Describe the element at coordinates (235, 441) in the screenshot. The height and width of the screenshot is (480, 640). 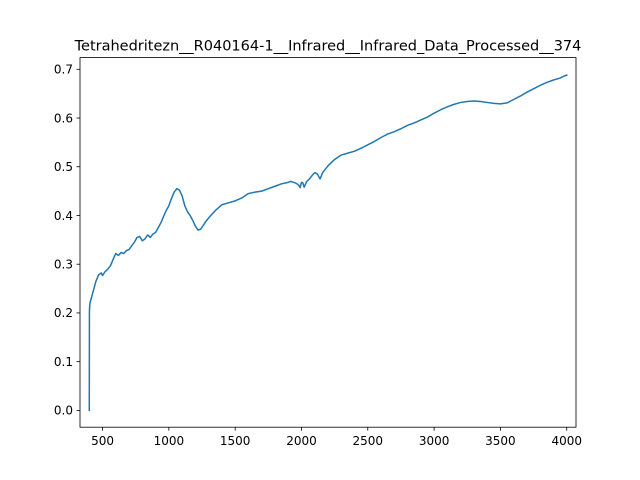
I see `x-tick-label: 1500` at that location.